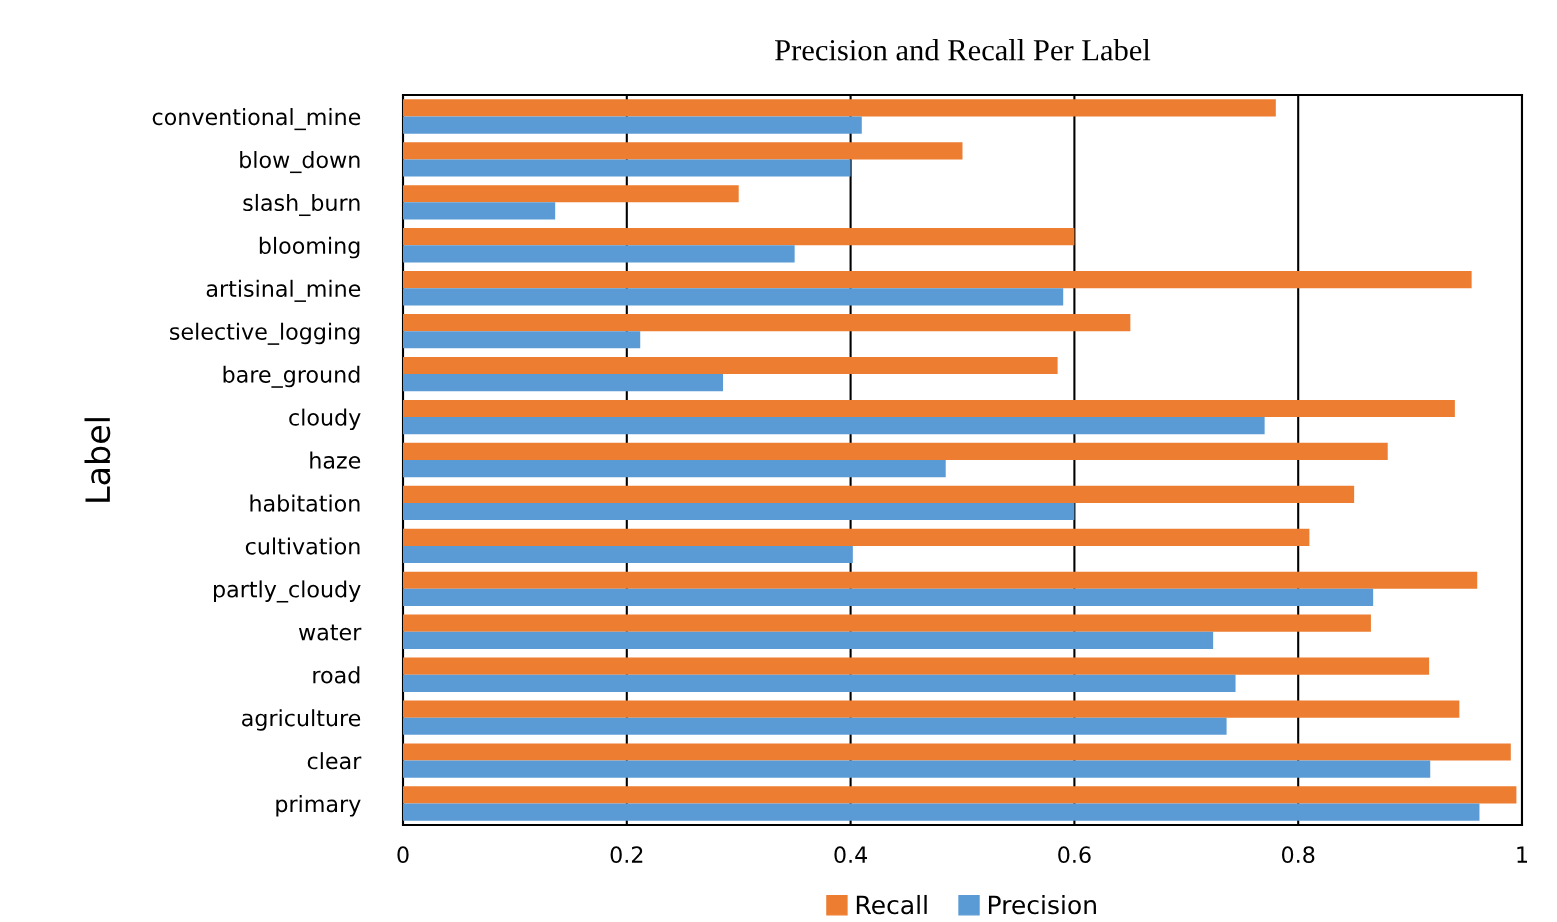 Image resolution: width=1557 pixels, height=922 pixels. What do you see at coordinates (963, 50) in the screenshot?
I see `chart-title: Precision and Recall Per Label` at bounding box center [963, 50].